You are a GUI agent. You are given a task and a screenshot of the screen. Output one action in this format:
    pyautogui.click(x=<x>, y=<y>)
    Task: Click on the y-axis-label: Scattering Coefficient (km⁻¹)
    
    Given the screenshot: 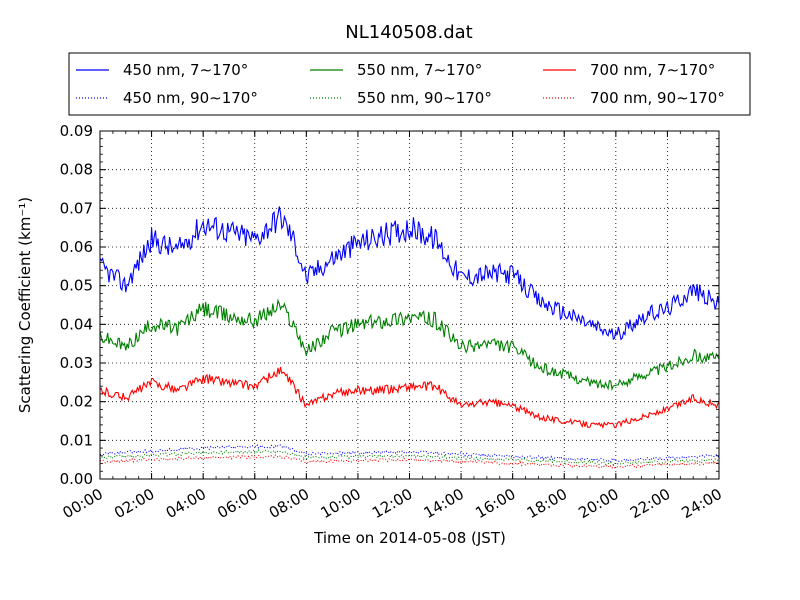 What is the action you would take?
    pyautogui.click(x=25, y=305)
    